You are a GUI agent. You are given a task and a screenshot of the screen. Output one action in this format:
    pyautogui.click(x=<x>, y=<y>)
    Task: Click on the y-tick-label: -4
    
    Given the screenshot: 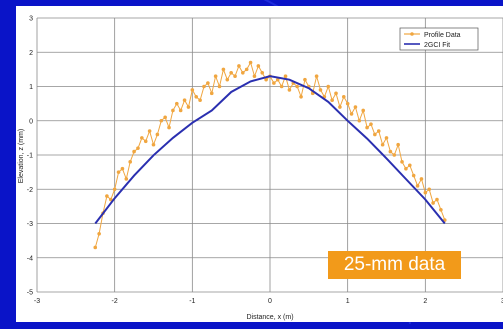 What is the action you would take?
    pyautogui.click(x=30, y=258)
    